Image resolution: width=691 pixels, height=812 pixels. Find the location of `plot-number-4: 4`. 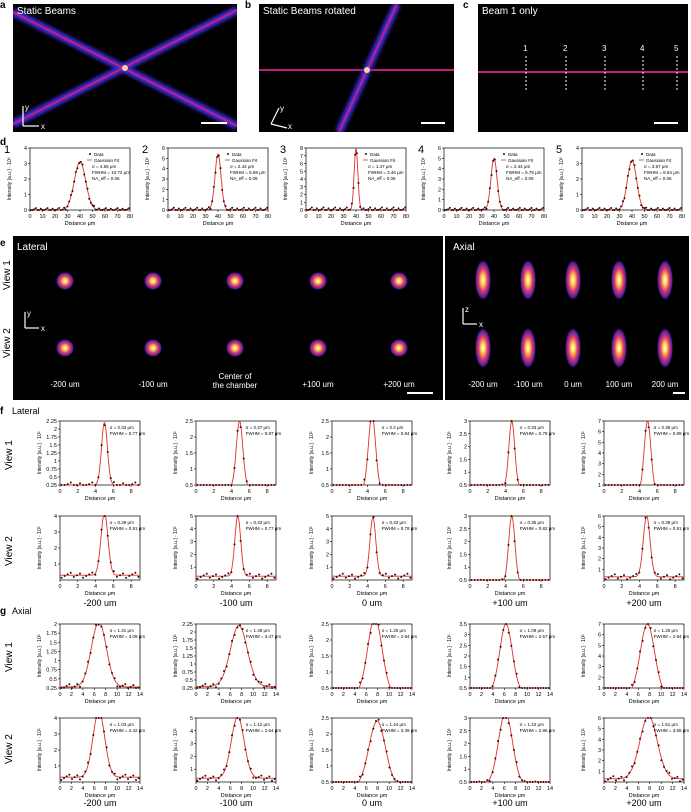

plot-number-4: 4 is located at coordinates (421, 150).